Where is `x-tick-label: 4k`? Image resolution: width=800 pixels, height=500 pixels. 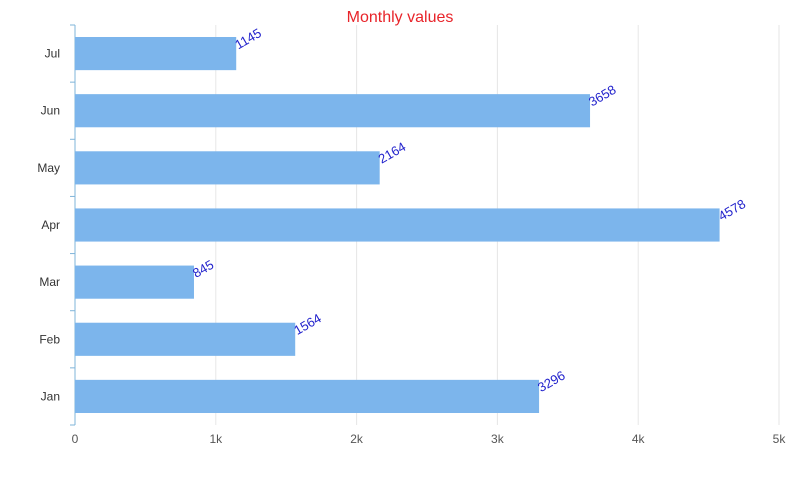 x-tick-label: 4k is located at coordinates (639, 439).